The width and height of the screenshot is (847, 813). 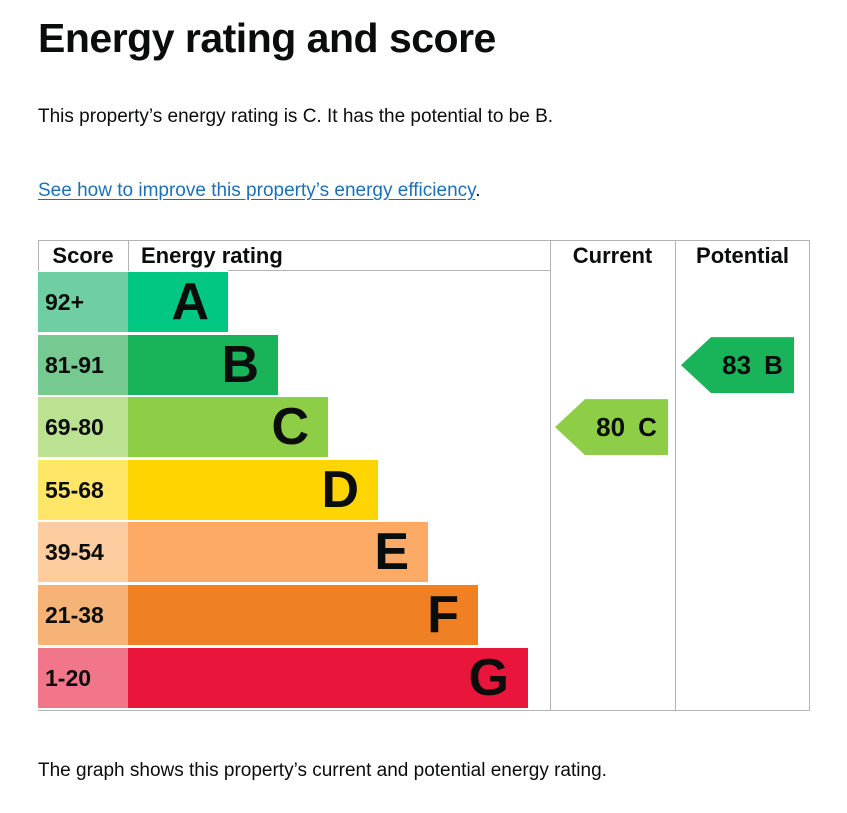 What do you see at coordinates (83, 615) in the screenshot?
I see `score-range-f: 21-38` at bounding box center [83, 615].